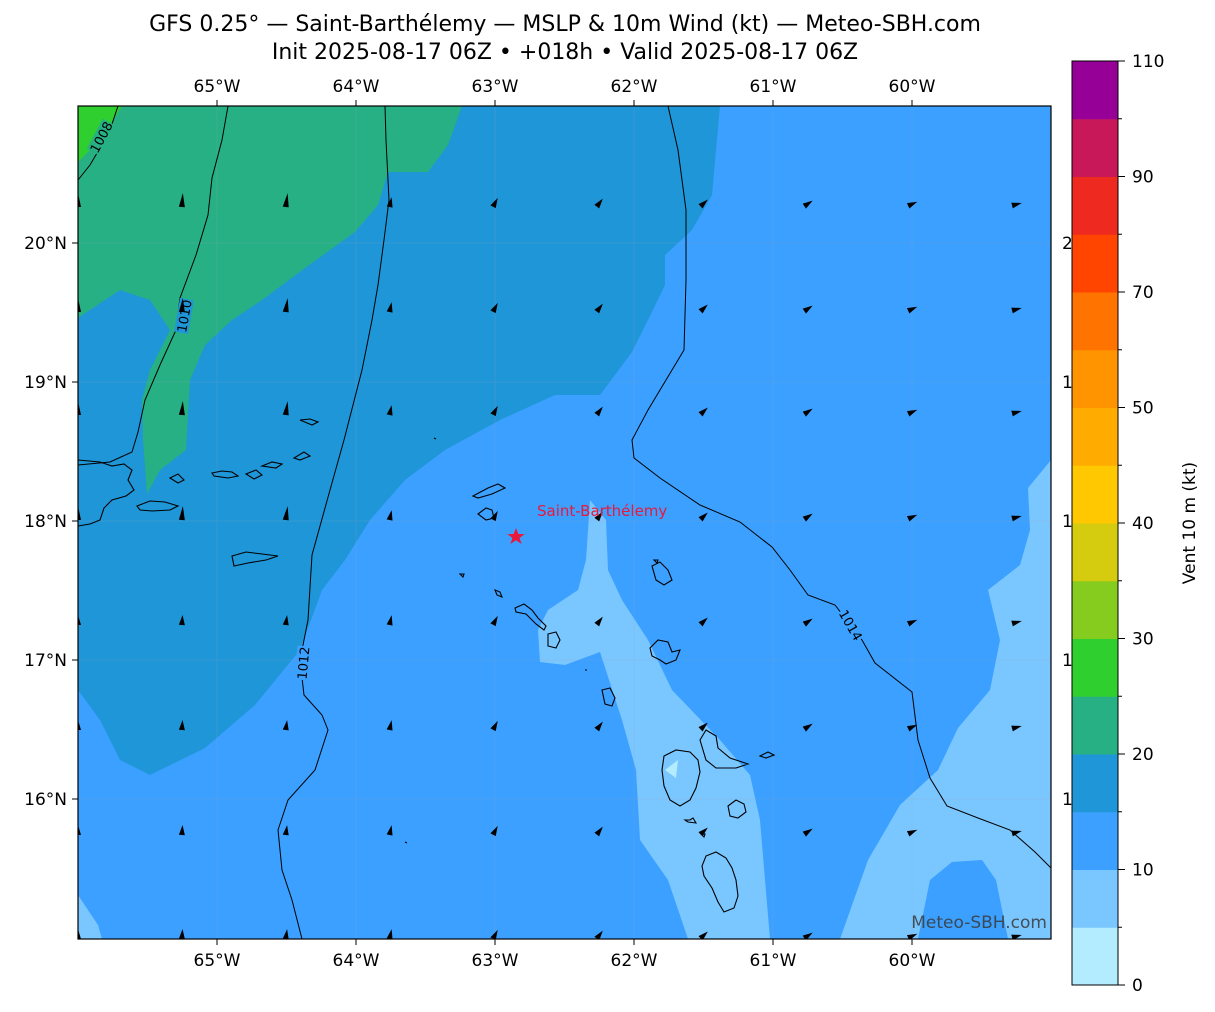  I want to click on colorbar-tick-label: 110, so click(1148, 62).